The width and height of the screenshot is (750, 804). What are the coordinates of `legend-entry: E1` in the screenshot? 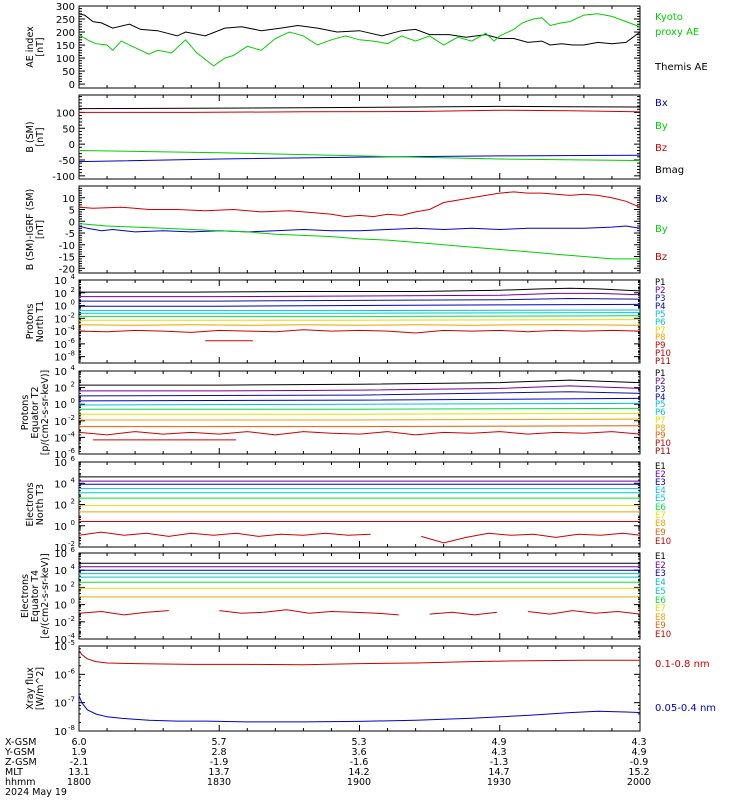 It's located at (660, 557).